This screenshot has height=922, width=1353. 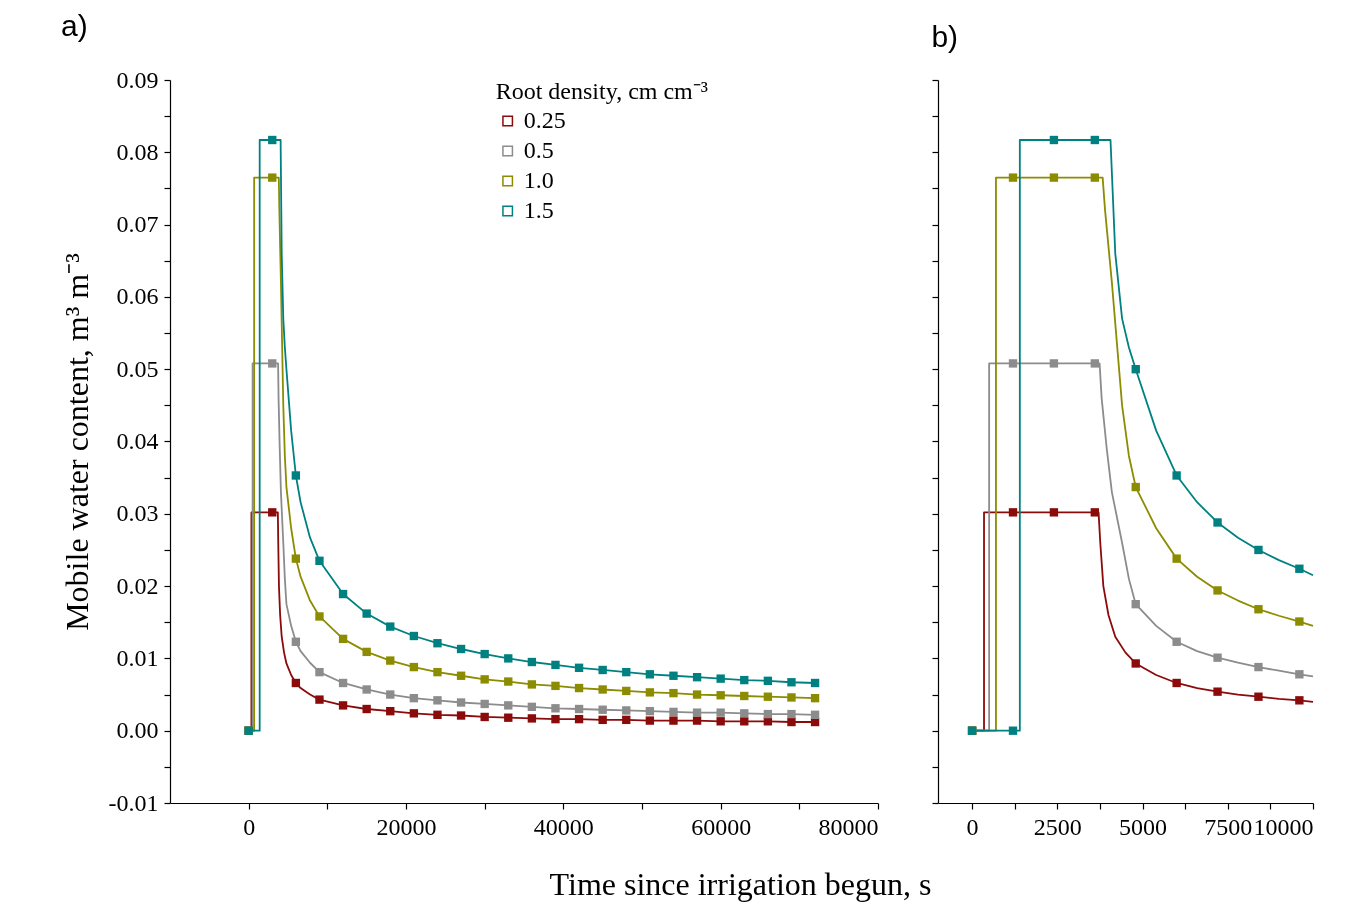 What do you see at coordinates (74, 25) in the screenshot?
I see `chart-title: a)` at bounding box center [74, 25].